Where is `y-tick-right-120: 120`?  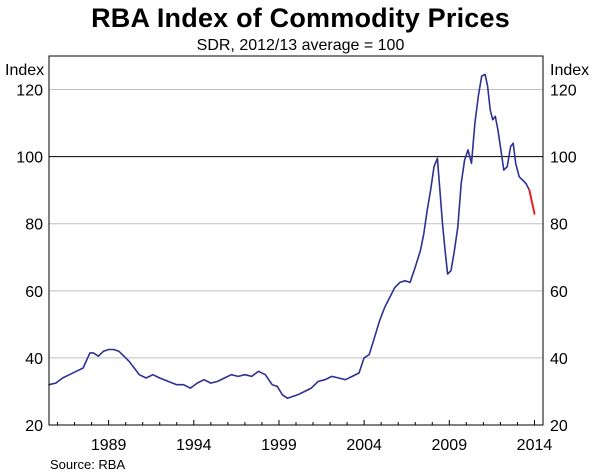
y-tick-right-120: 120 is located at coordinates (563, 91).